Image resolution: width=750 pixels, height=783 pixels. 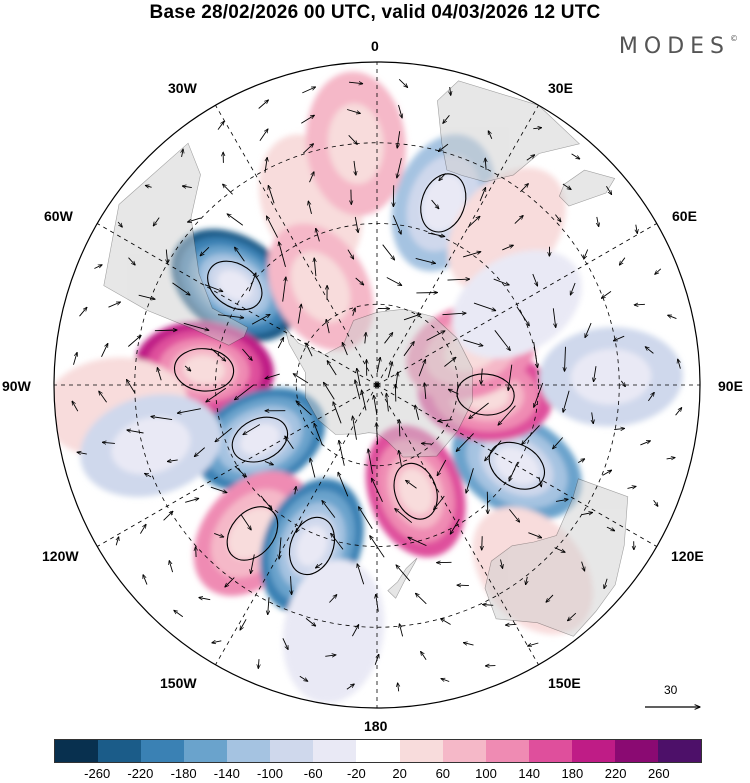 What do you see at coordinates (529, 773) in the screenshot?
I see `colorbar-tick-label: 140` at bounding box center [529, 773].